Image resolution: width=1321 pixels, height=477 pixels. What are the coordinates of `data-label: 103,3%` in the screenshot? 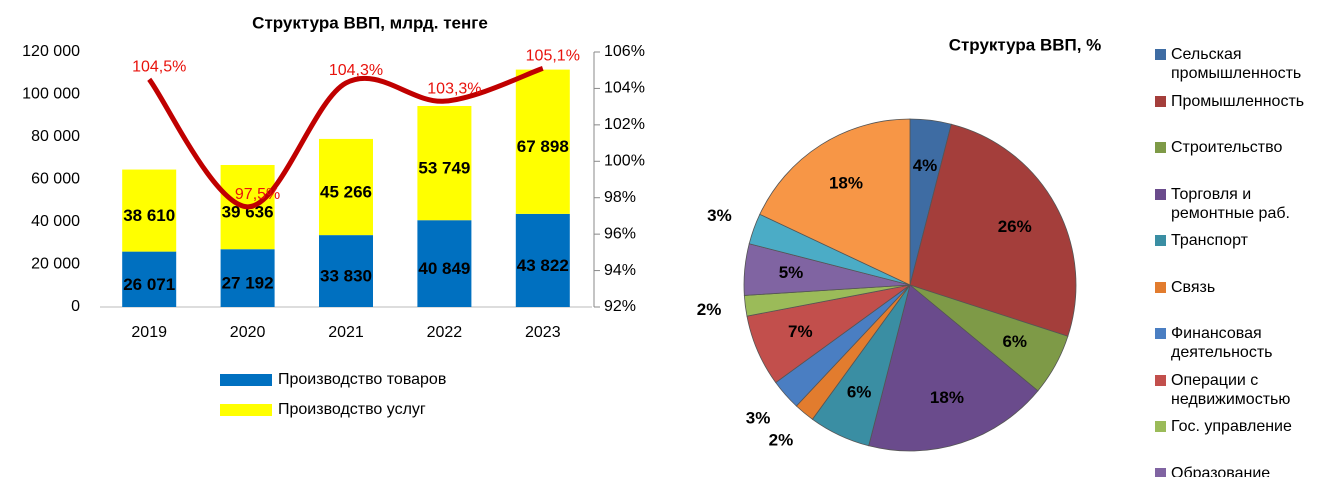 It's located at (454, 88).